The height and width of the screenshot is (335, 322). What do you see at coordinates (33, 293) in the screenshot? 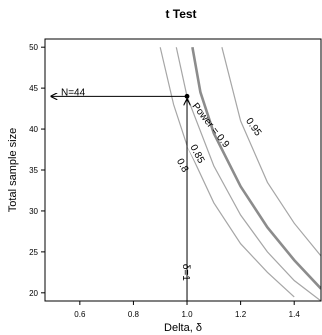
I see `y-tick-label: 20` at bounding box center [33, 293].